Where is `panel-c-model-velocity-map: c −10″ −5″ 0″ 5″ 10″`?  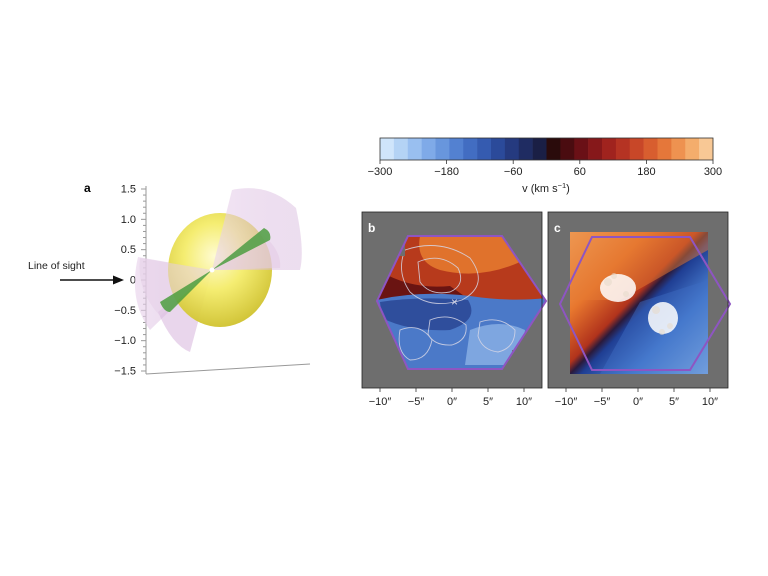
panel-c-model-velocity-map: c −10″ −5″ 0″ 5″ 10″ is located at coordinates (639, 309).